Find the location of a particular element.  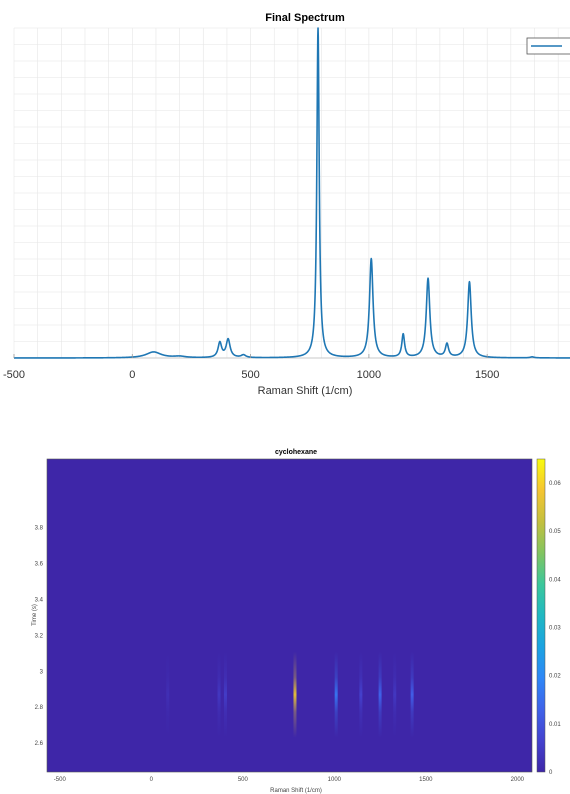

colorbar-gradient is located at coordinates (541, 615).